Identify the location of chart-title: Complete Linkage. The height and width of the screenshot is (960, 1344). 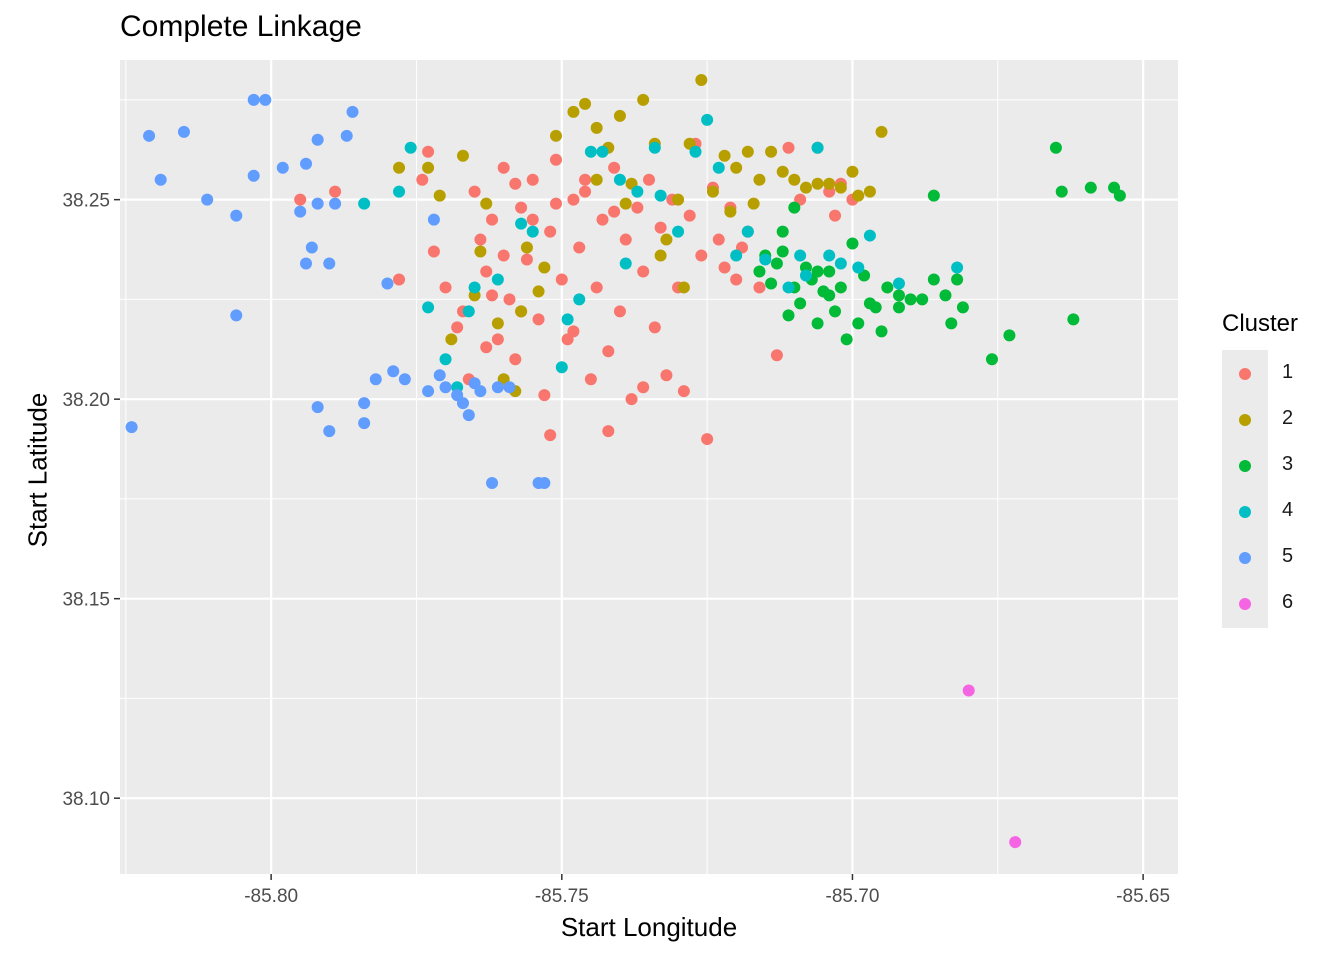
(241, 26).